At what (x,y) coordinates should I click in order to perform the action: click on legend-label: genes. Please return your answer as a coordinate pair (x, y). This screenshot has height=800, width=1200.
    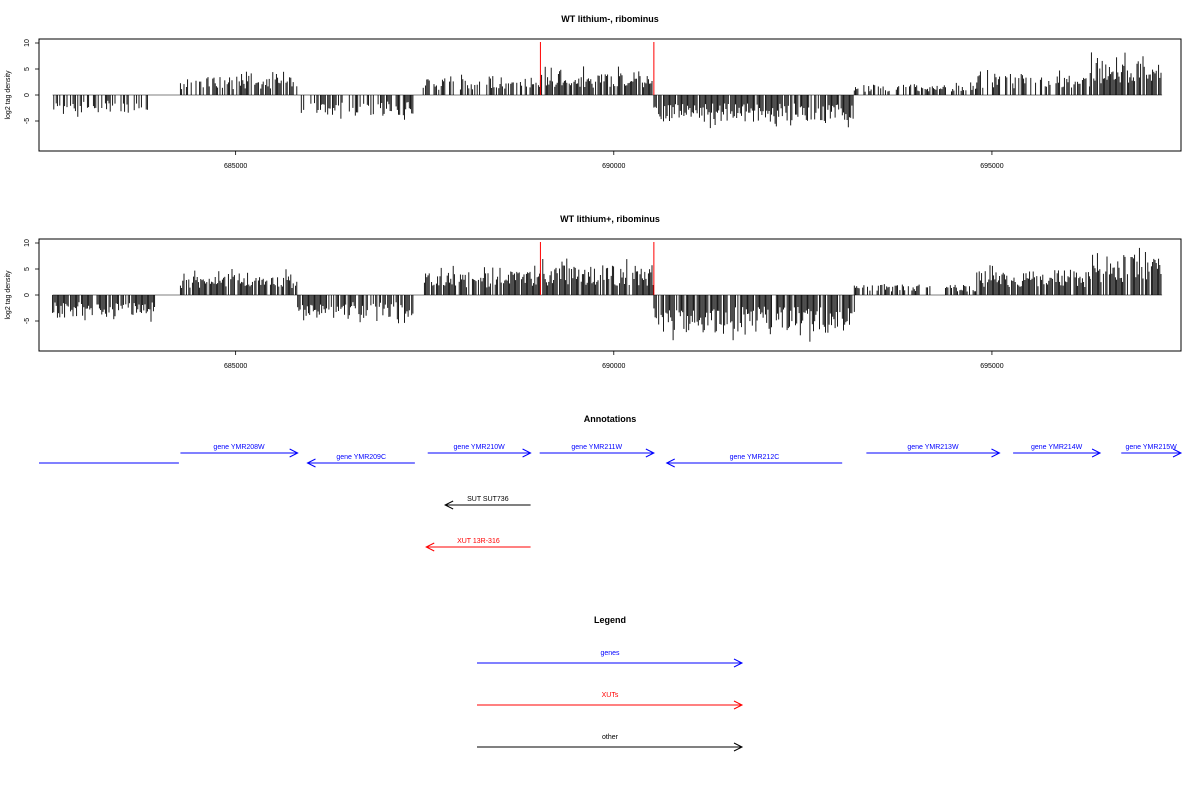
    Looking at the image, I should click on (610, 653).